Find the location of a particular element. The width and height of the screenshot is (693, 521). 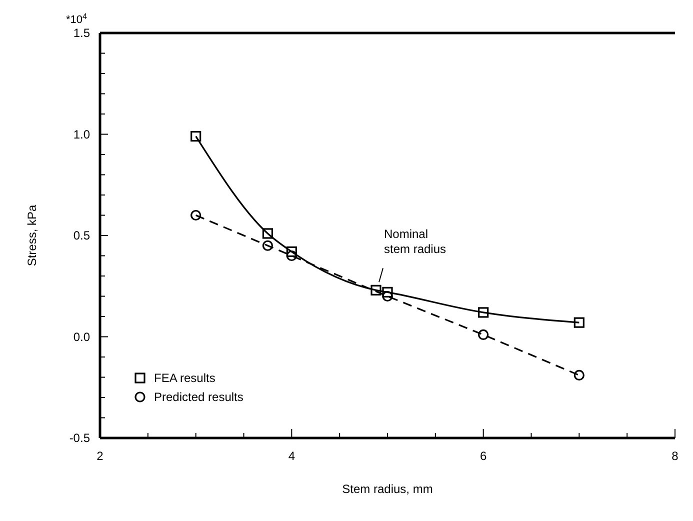

y-tick-label: 1.0 is located at coordinates (81, 134).